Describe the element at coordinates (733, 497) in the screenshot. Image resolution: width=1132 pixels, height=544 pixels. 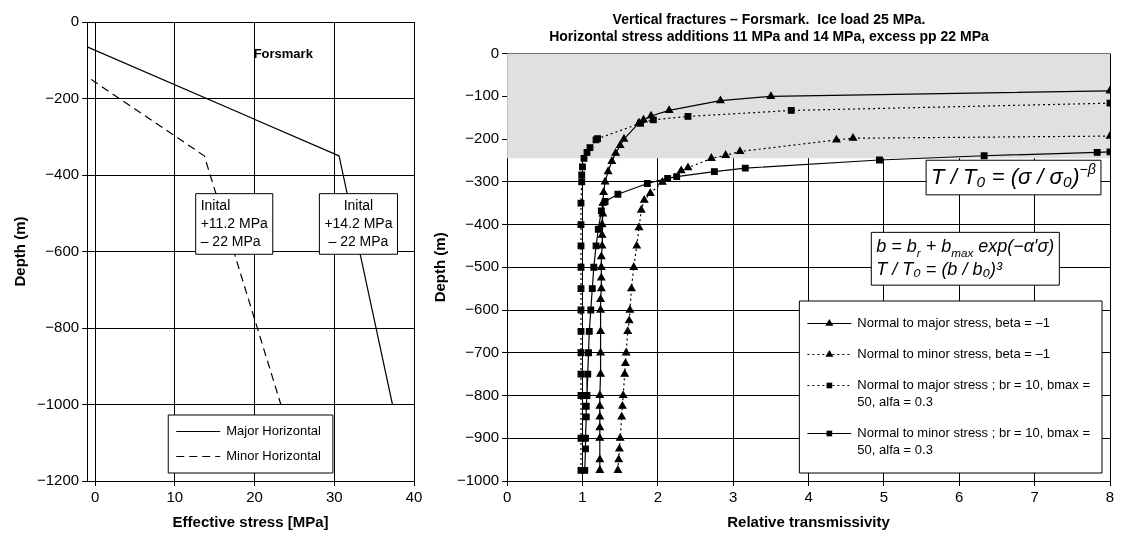
I see `x-tick-label: 3` at that location.